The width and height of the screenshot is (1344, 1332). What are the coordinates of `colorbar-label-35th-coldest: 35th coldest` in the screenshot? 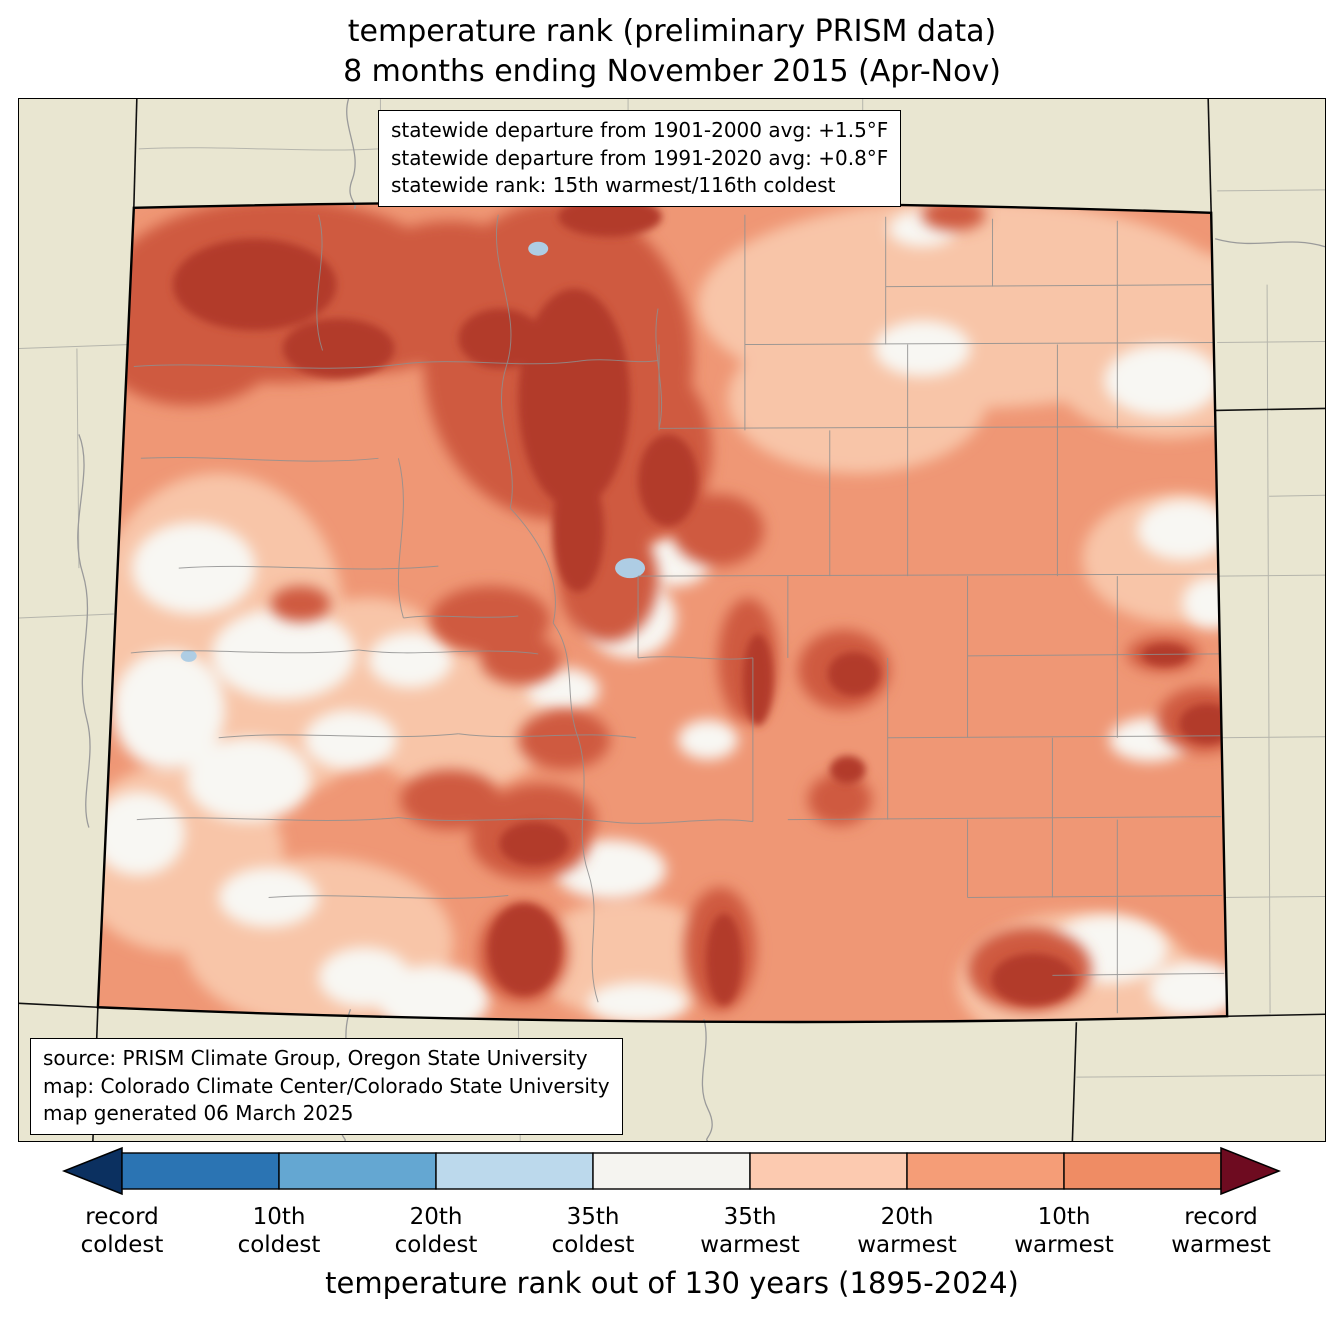 It's located at (593, 1231).